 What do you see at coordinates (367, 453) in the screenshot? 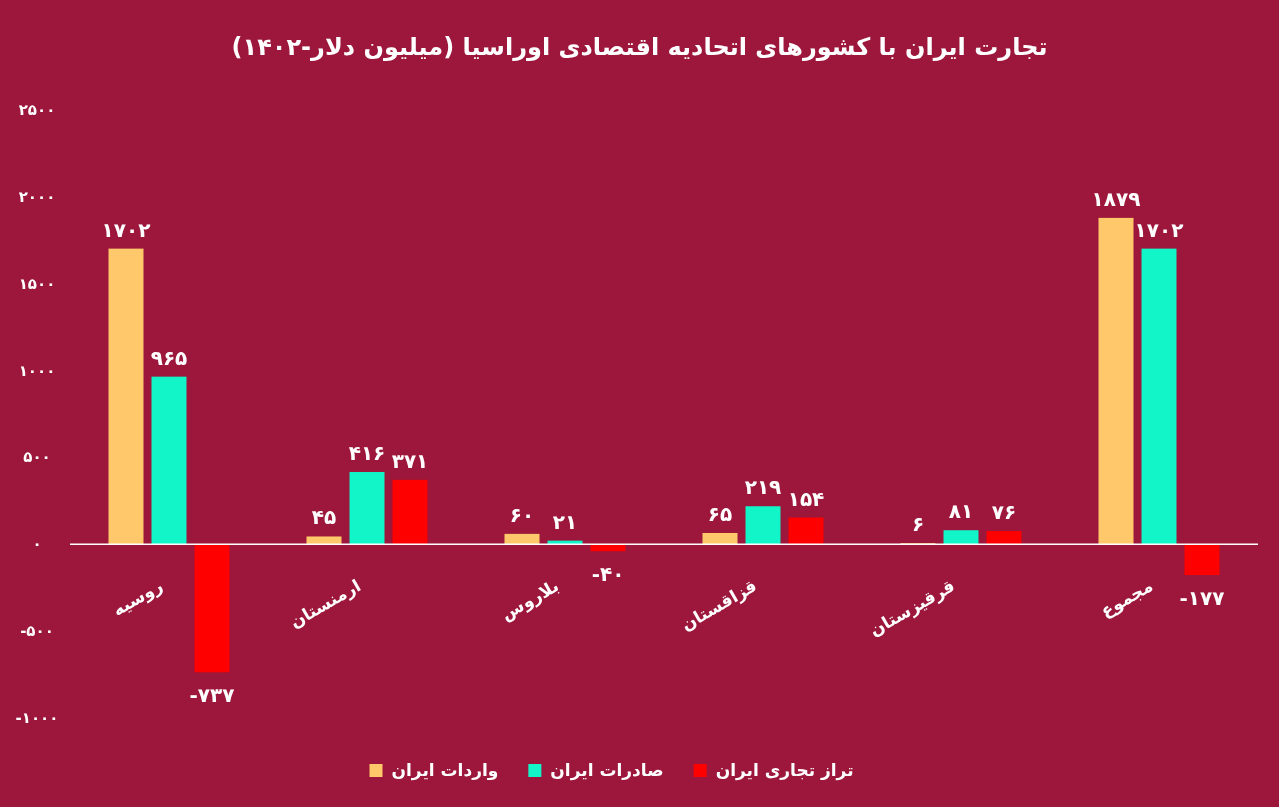
I see `data-label: ۴۱۶` at bounding box center [367, 453].